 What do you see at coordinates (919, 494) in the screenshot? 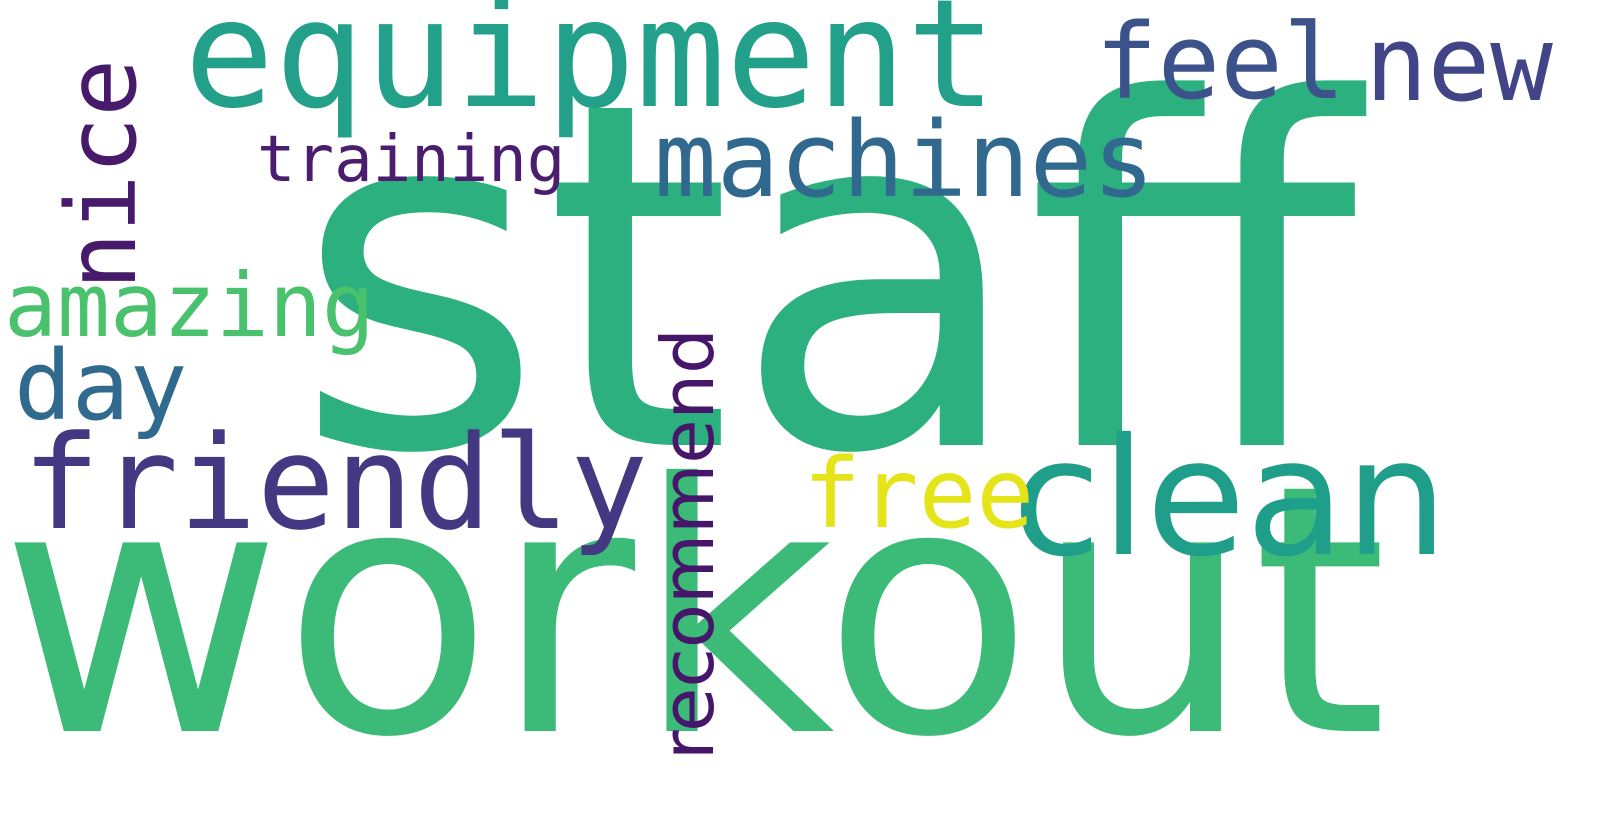
I see `word-free: free` at bounding box center [919, 494].